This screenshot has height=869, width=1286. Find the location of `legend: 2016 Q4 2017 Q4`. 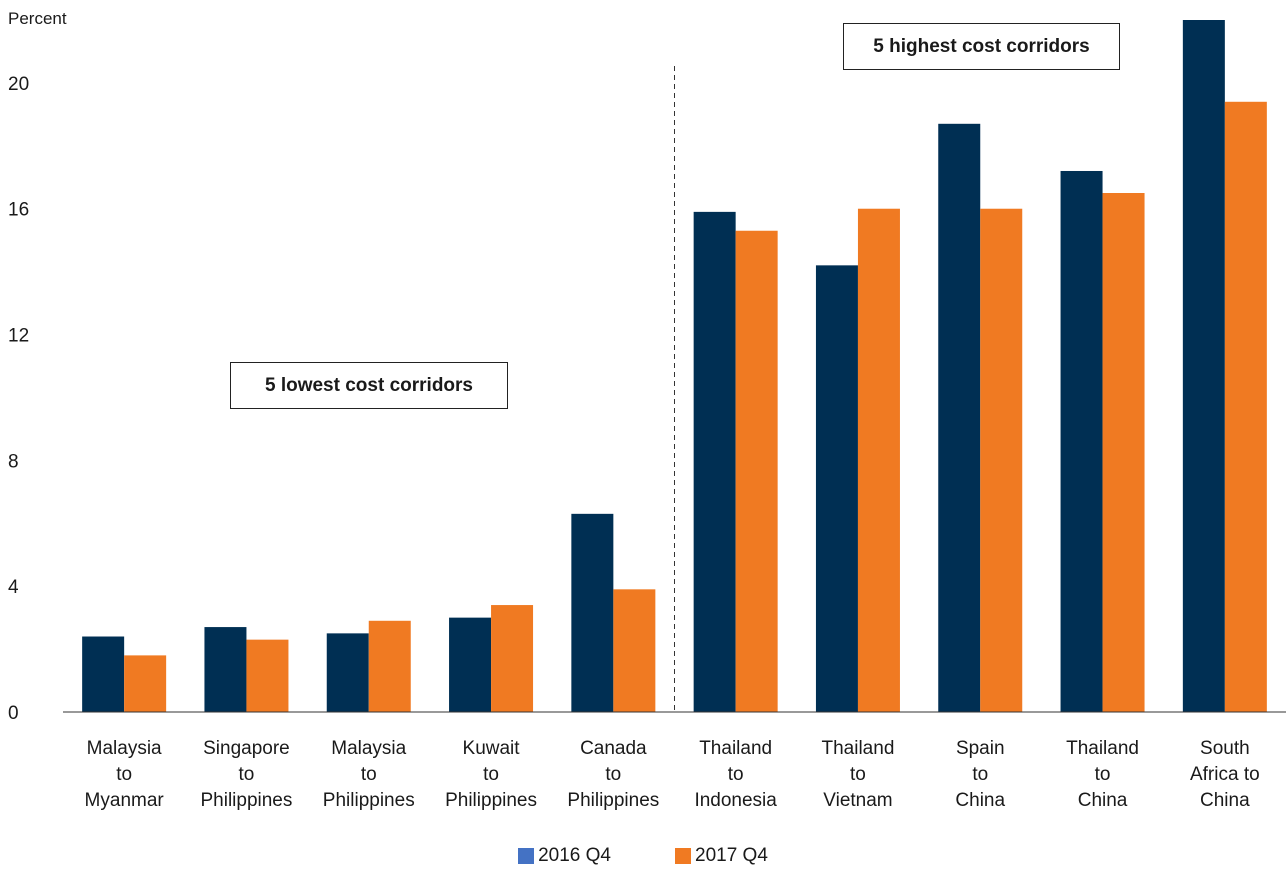

legend: 2016 Q4 2017 Q4 is located at coordinates (643, 856).